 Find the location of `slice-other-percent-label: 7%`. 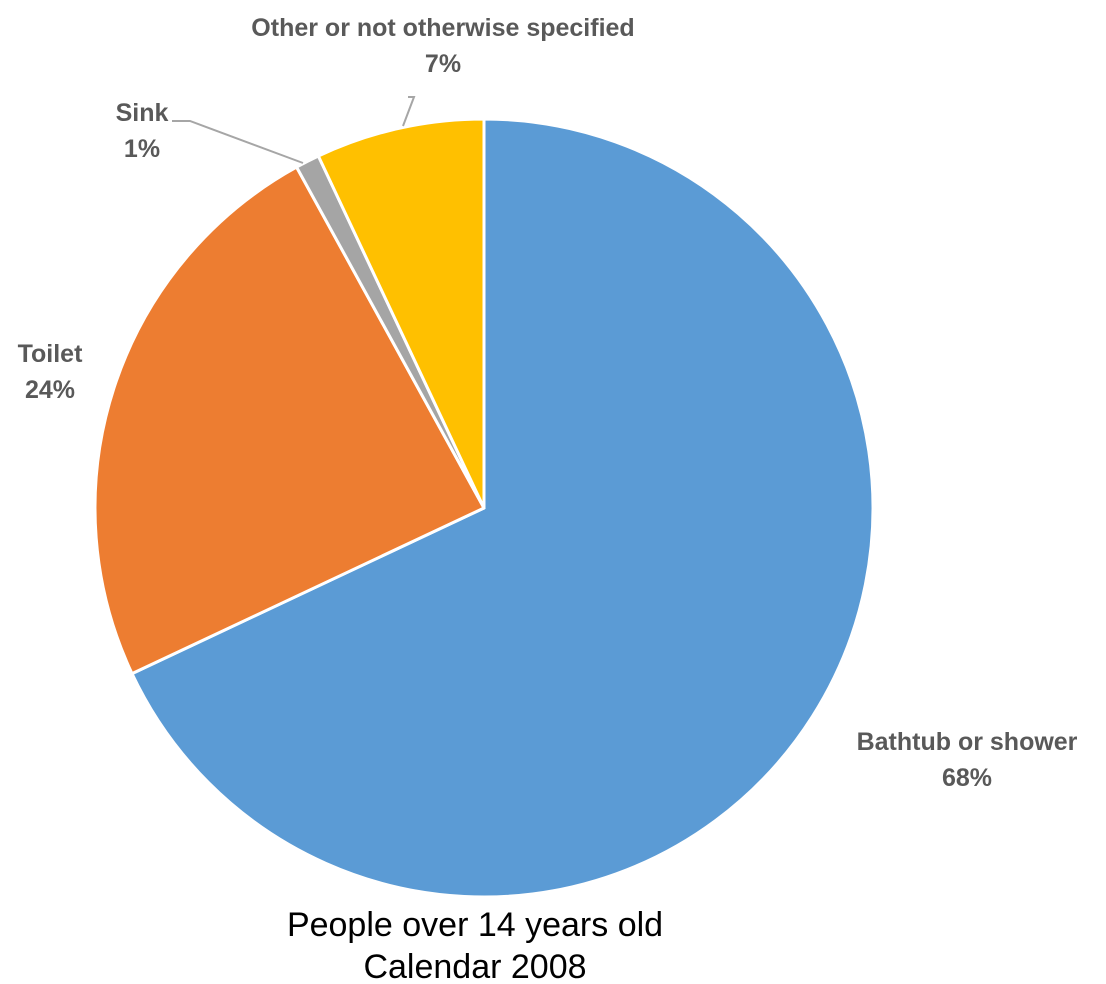

slice-other-percent-label: 7% is located at coordinates (443, 64).